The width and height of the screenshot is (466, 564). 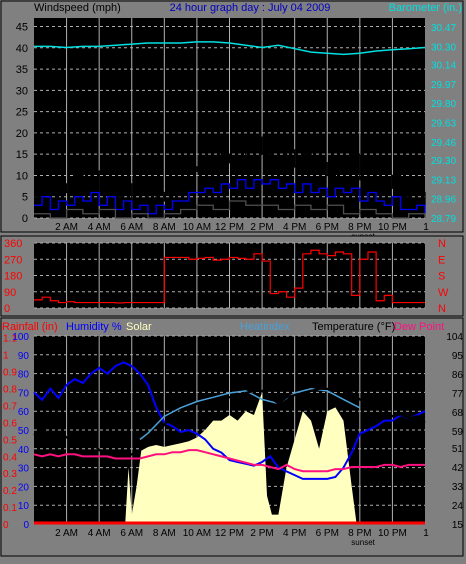 I want to click on temperature-y-tick-label: 68, so click(x=458, y=413).